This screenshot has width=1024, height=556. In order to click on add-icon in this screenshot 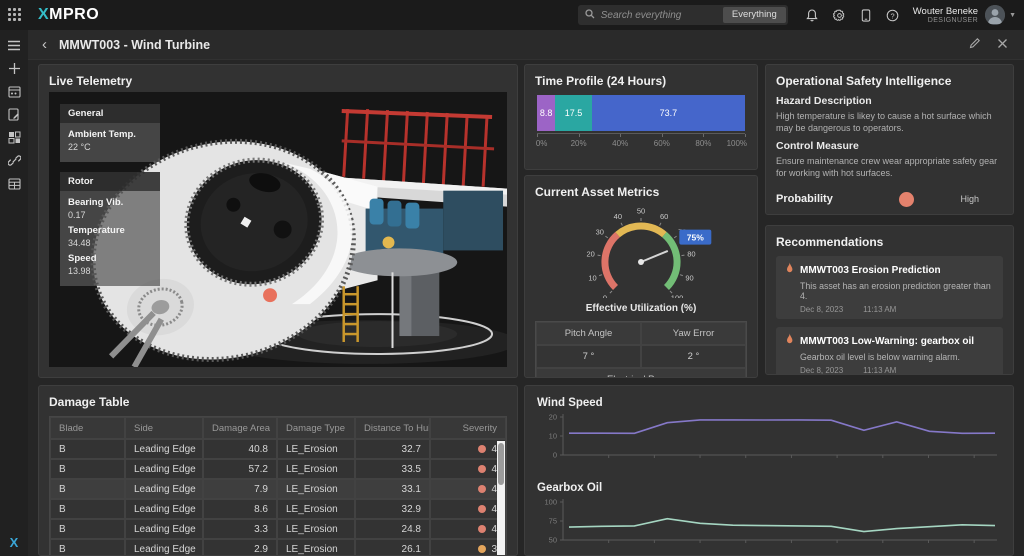, I will do `click(14, 68)`.